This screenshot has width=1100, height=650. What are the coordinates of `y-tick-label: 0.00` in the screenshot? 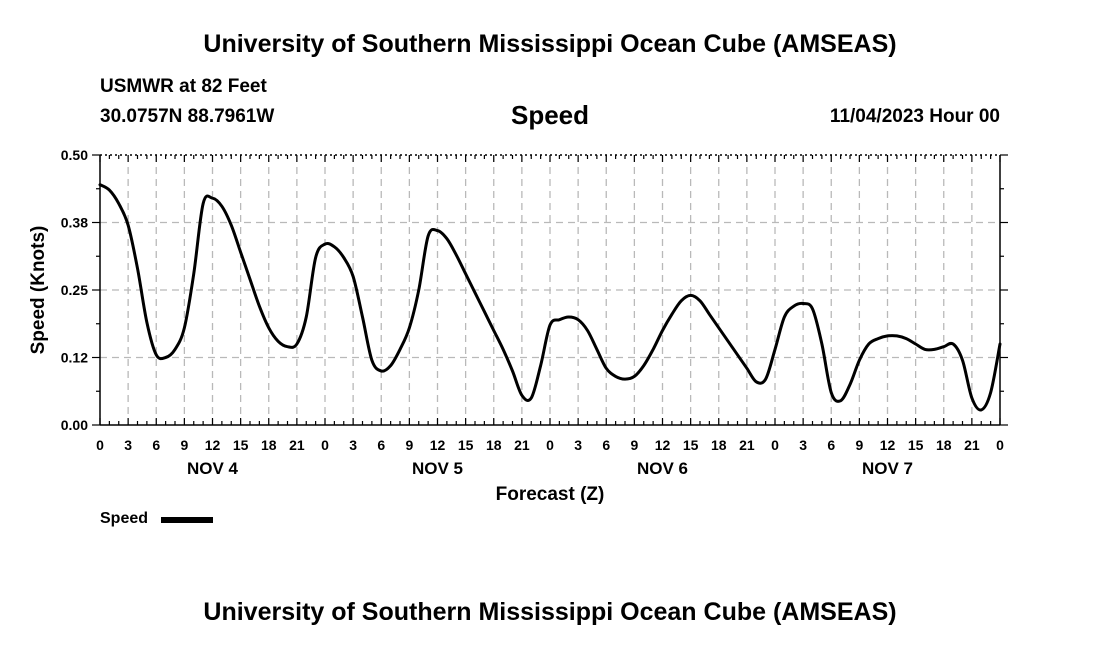 It's located at (74, 425).